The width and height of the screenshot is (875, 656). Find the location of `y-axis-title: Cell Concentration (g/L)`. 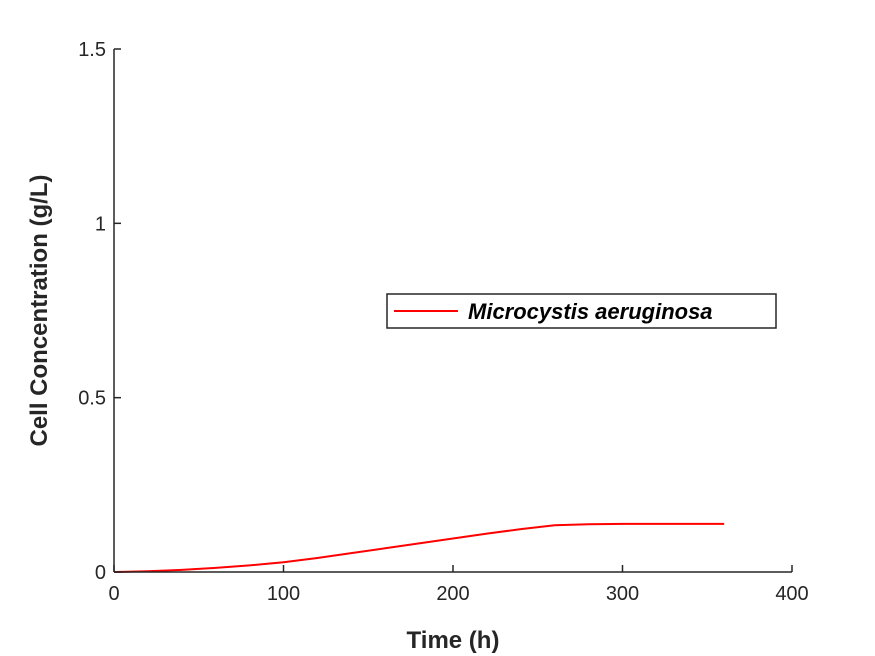

y-axis-title: Cell Concentration (g/L) is located at coordinates (39, 311).